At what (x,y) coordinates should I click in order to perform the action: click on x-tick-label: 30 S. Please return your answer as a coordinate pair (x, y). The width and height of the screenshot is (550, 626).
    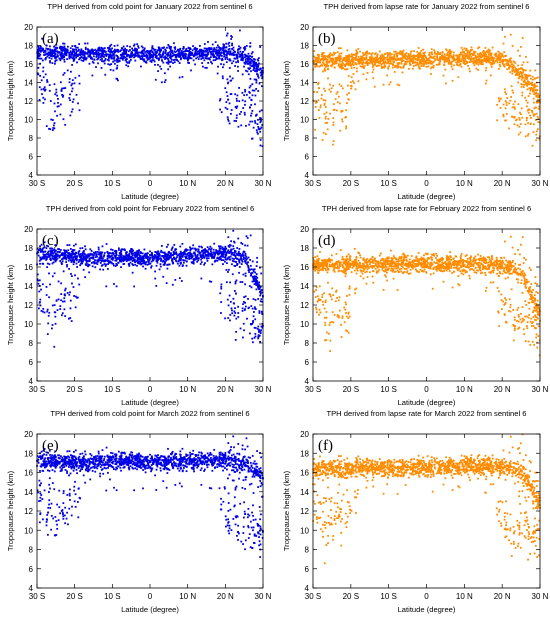
    Looking at the image, I should click on (37, 183).